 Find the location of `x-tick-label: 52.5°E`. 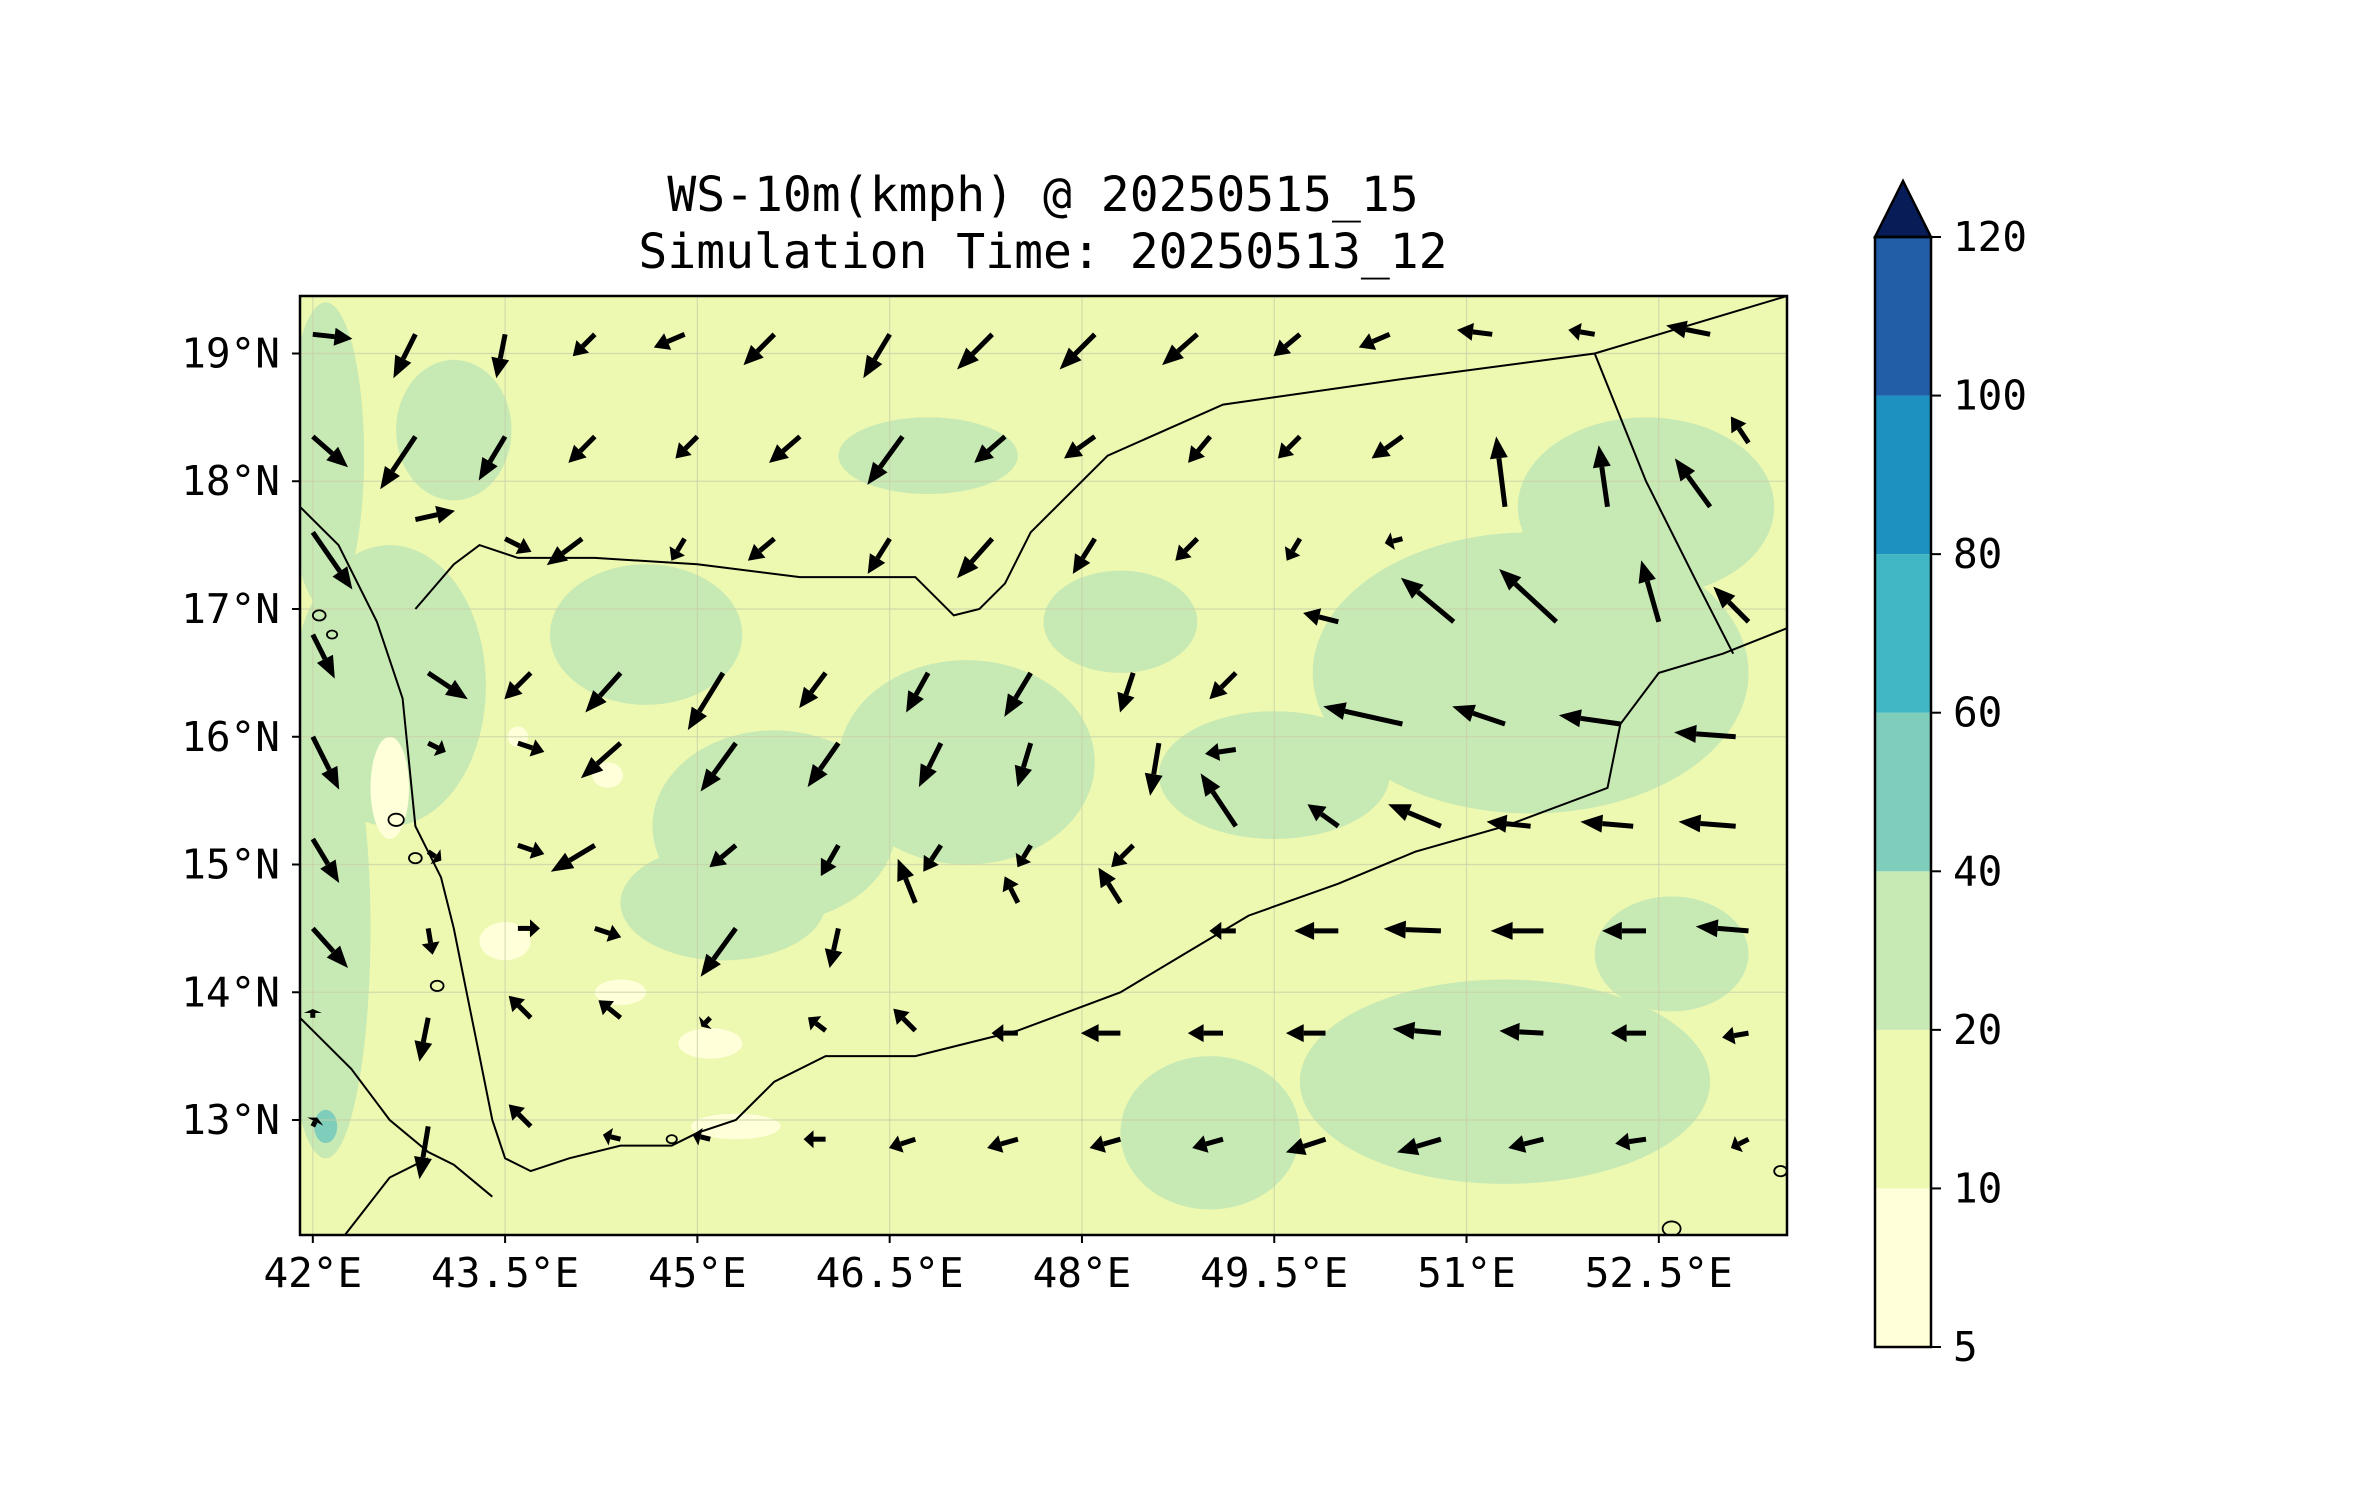

x-tick-label: 52.5°E is located at coordinates (1659, 1273).